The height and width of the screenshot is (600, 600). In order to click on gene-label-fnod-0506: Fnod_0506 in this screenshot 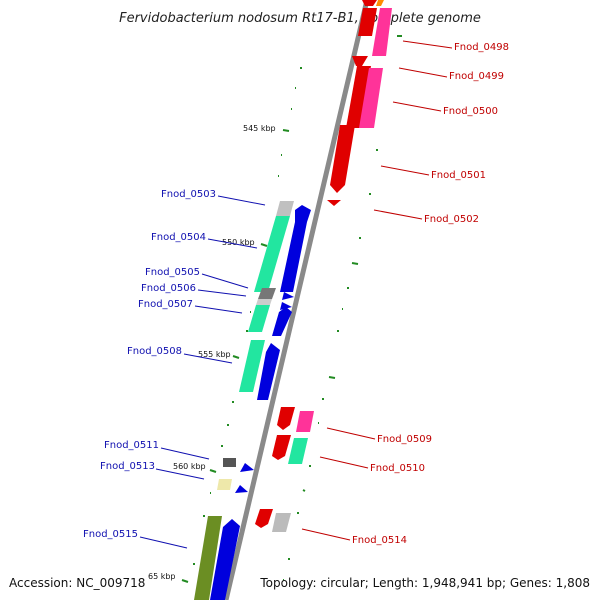, I will do `click(168, 288)`.